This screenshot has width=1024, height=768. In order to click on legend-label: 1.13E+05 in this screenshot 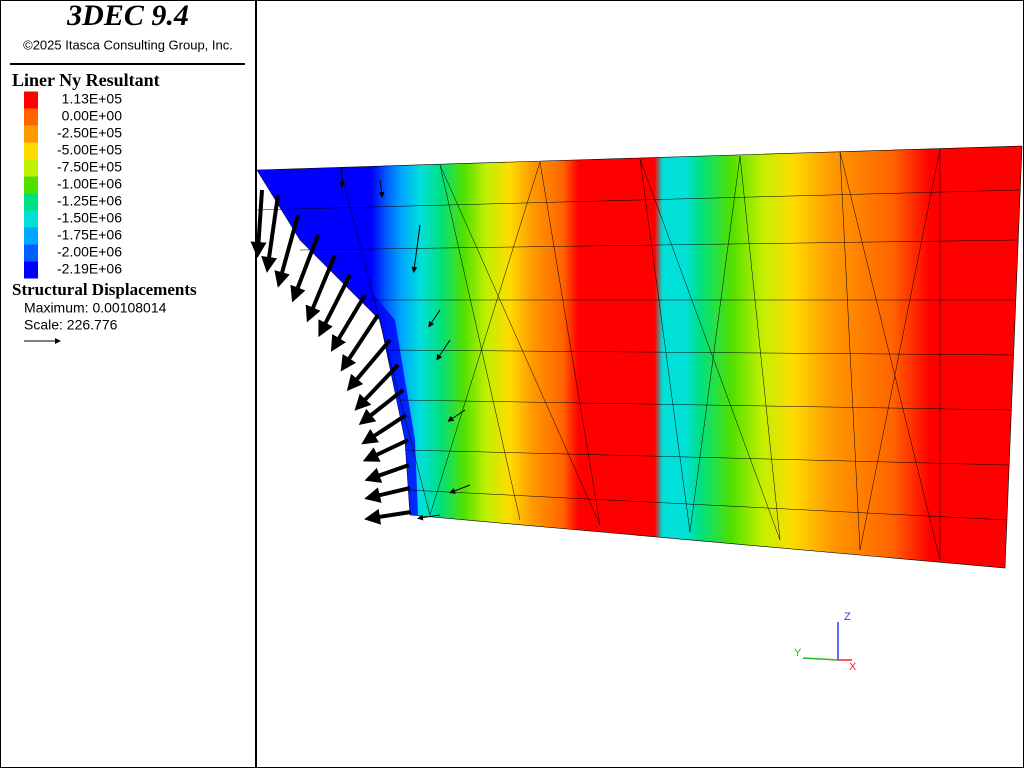, I will do `click(92, 99)`.